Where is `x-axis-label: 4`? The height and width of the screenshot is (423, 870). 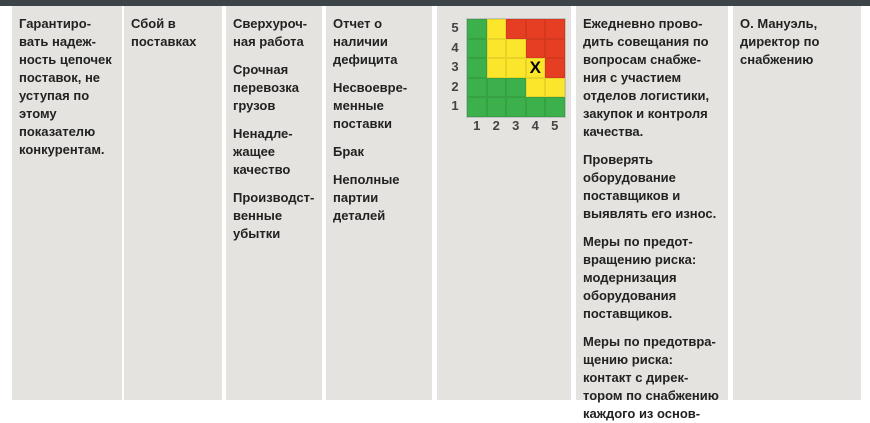 x-axis-label: 4 is located at coordinates (535, 125).